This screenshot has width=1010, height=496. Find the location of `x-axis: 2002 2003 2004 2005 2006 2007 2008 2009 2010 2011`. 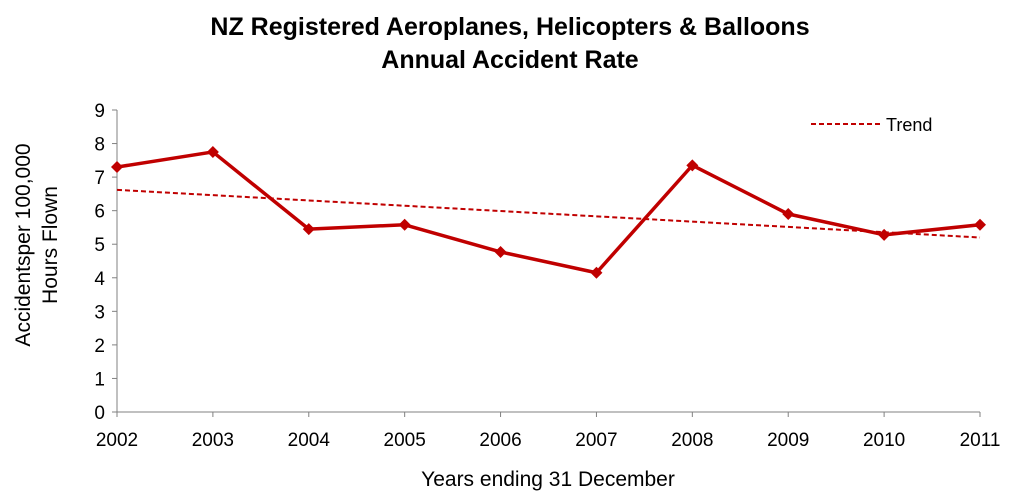

x-axis: 2002 2003 2004 2005 2006 2007 2008 2009 2010 2011 is located at coordinates (548, 431).